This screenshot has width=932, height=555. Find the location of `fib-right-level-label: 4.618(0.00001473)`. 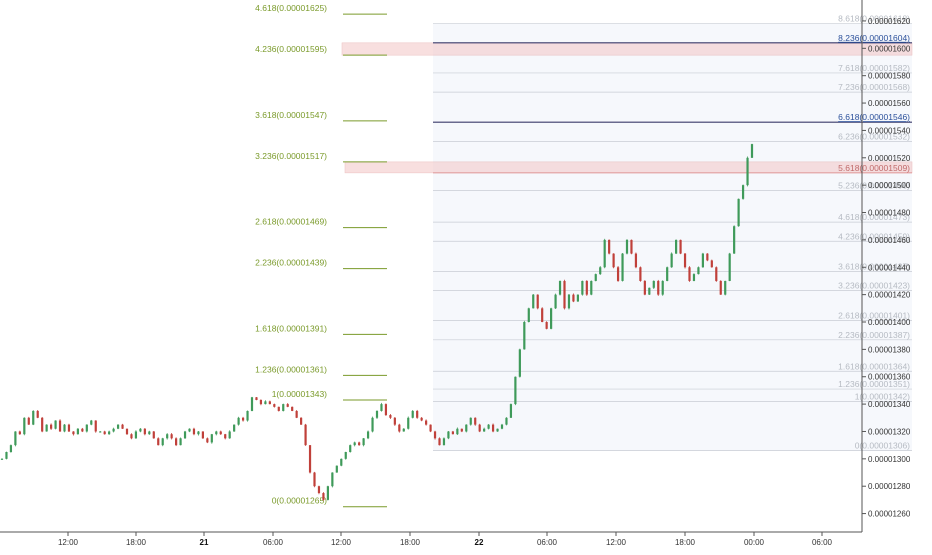

fib-right-level-label: 4.618(0.00001473) is located at coordinates (874, 217).